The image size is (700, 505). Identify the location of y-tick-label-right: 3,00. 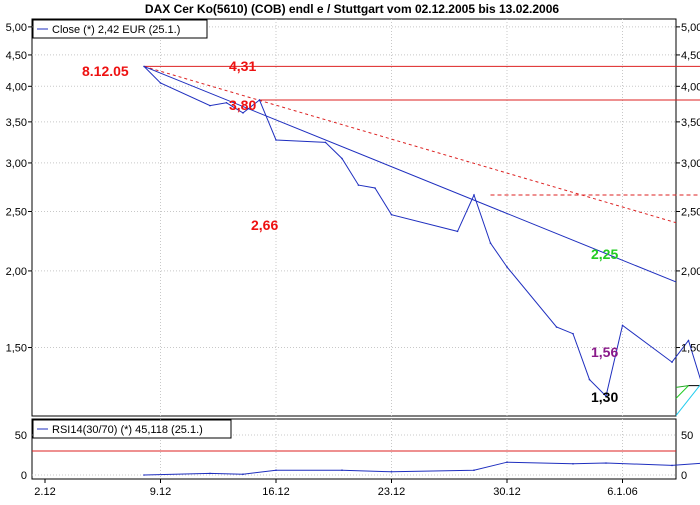
(690, 164).